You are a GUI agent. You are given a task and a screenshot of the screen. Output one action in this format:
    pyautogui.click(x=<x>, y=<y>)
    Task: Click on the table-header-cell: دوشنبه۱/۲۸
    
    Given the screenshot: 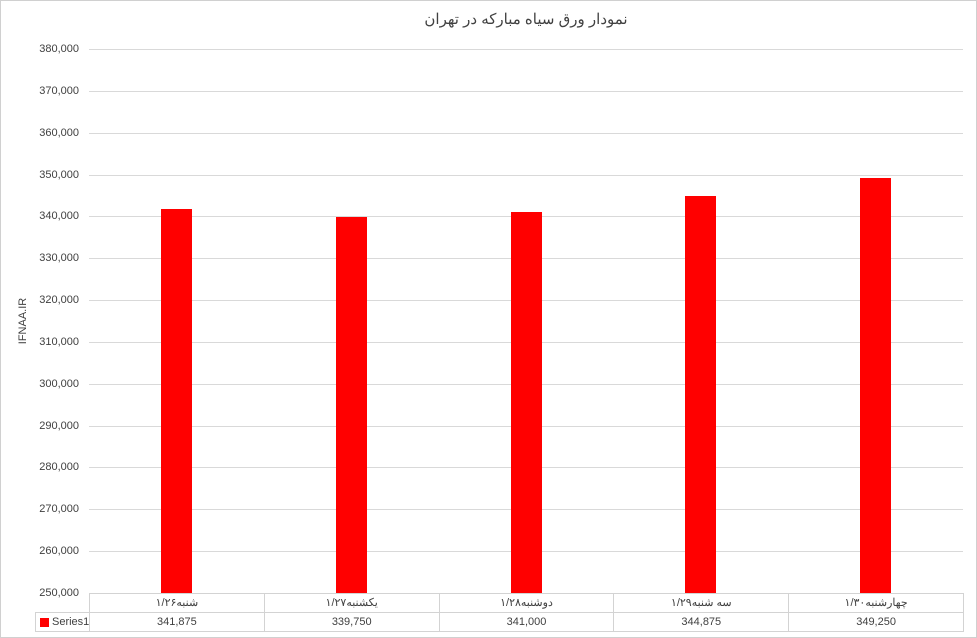 What is the action you would take?
    pyautogui.click(x=526, y=602)
    